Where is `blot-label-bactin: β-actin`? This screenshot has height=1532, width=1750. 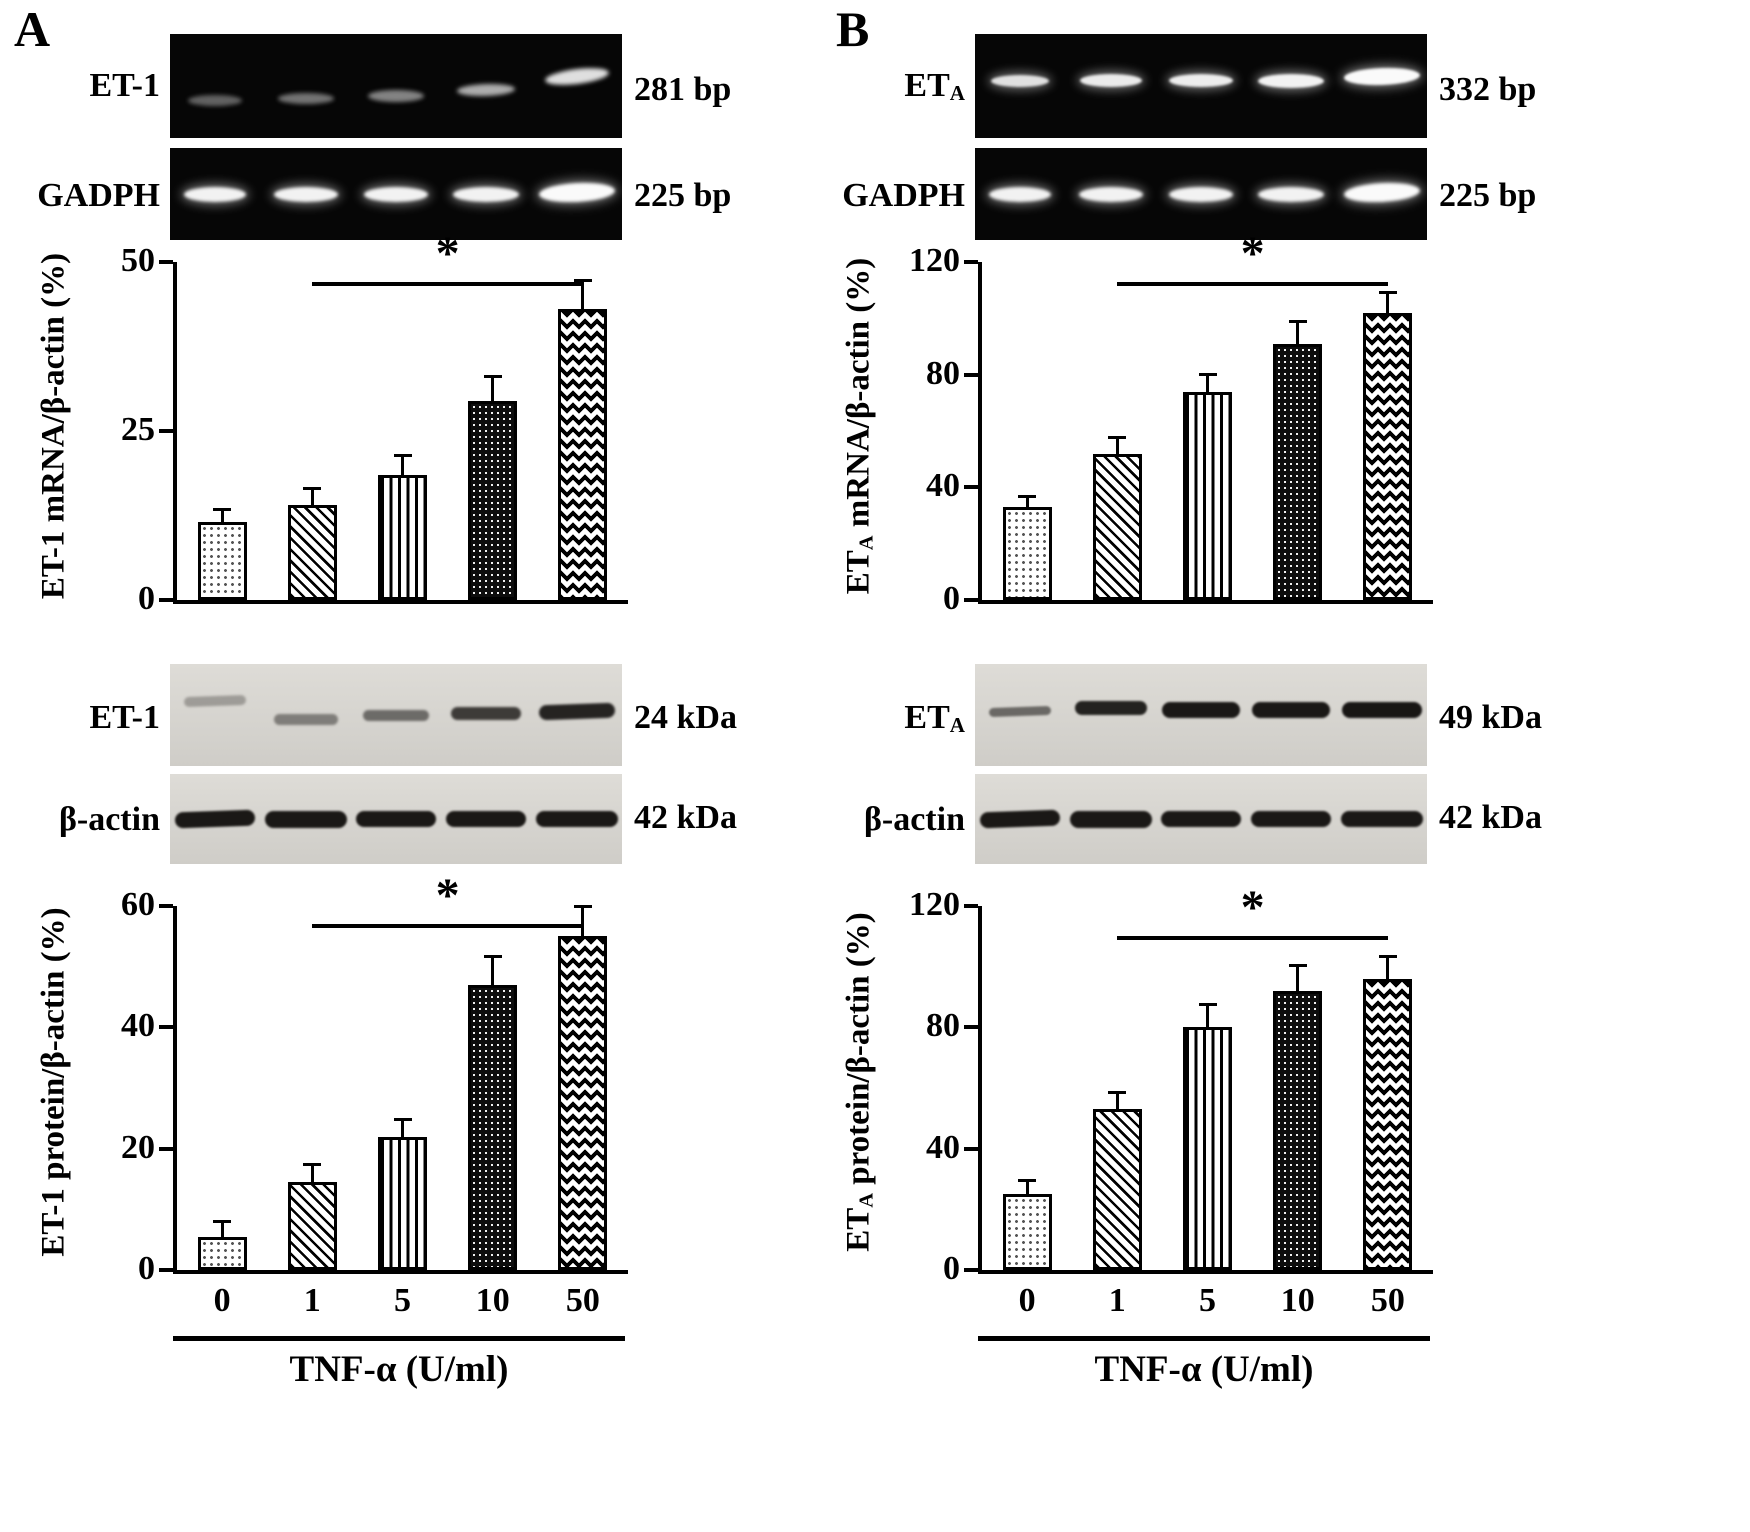 blot-label-bactin: β-actin is located at coordinates (80, 820).